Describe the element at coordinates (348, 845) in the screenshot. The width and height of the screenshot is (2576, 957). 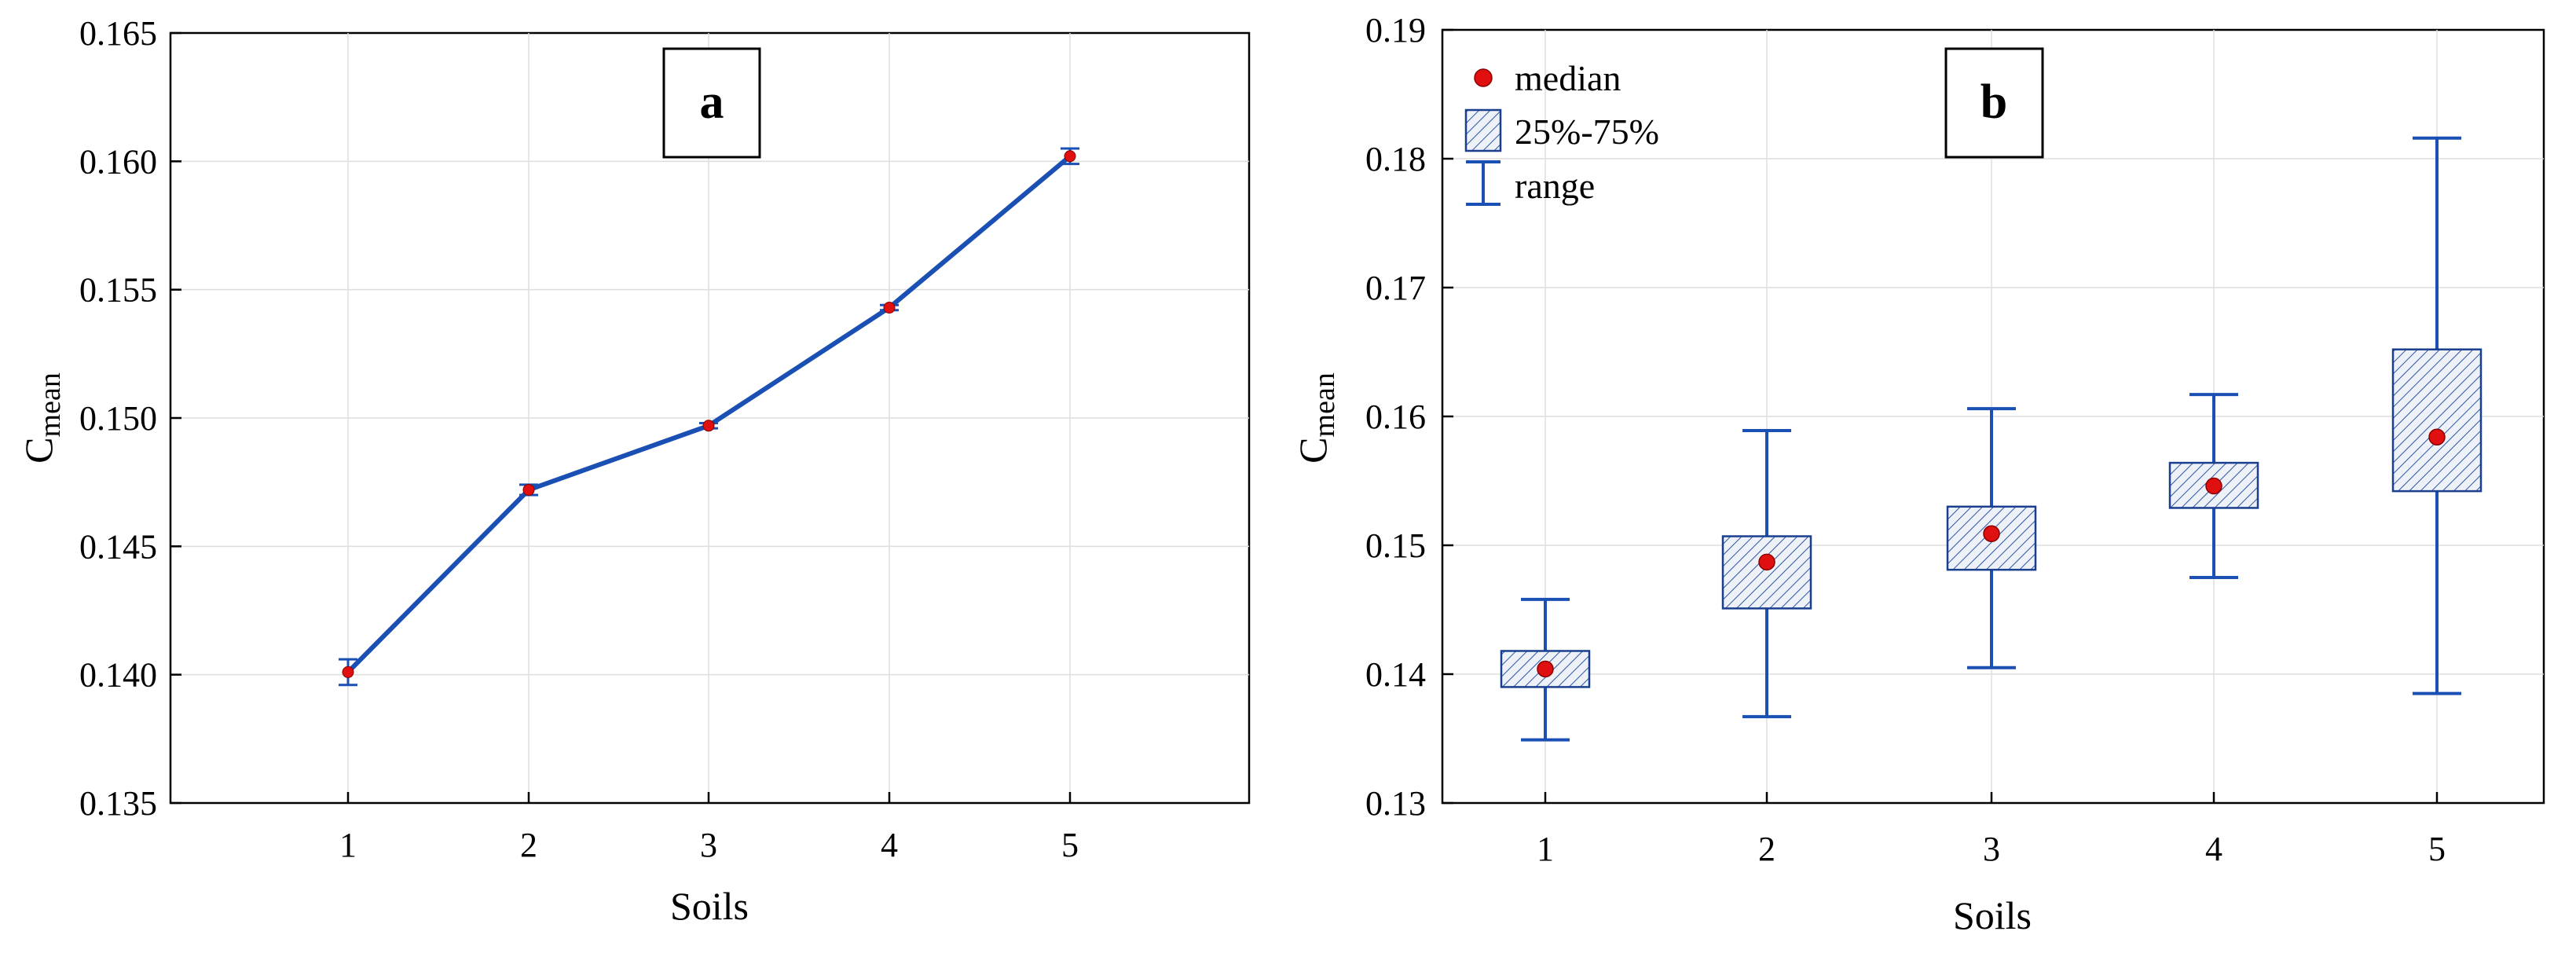
I see `a-x-tick-label: 1` at that location.